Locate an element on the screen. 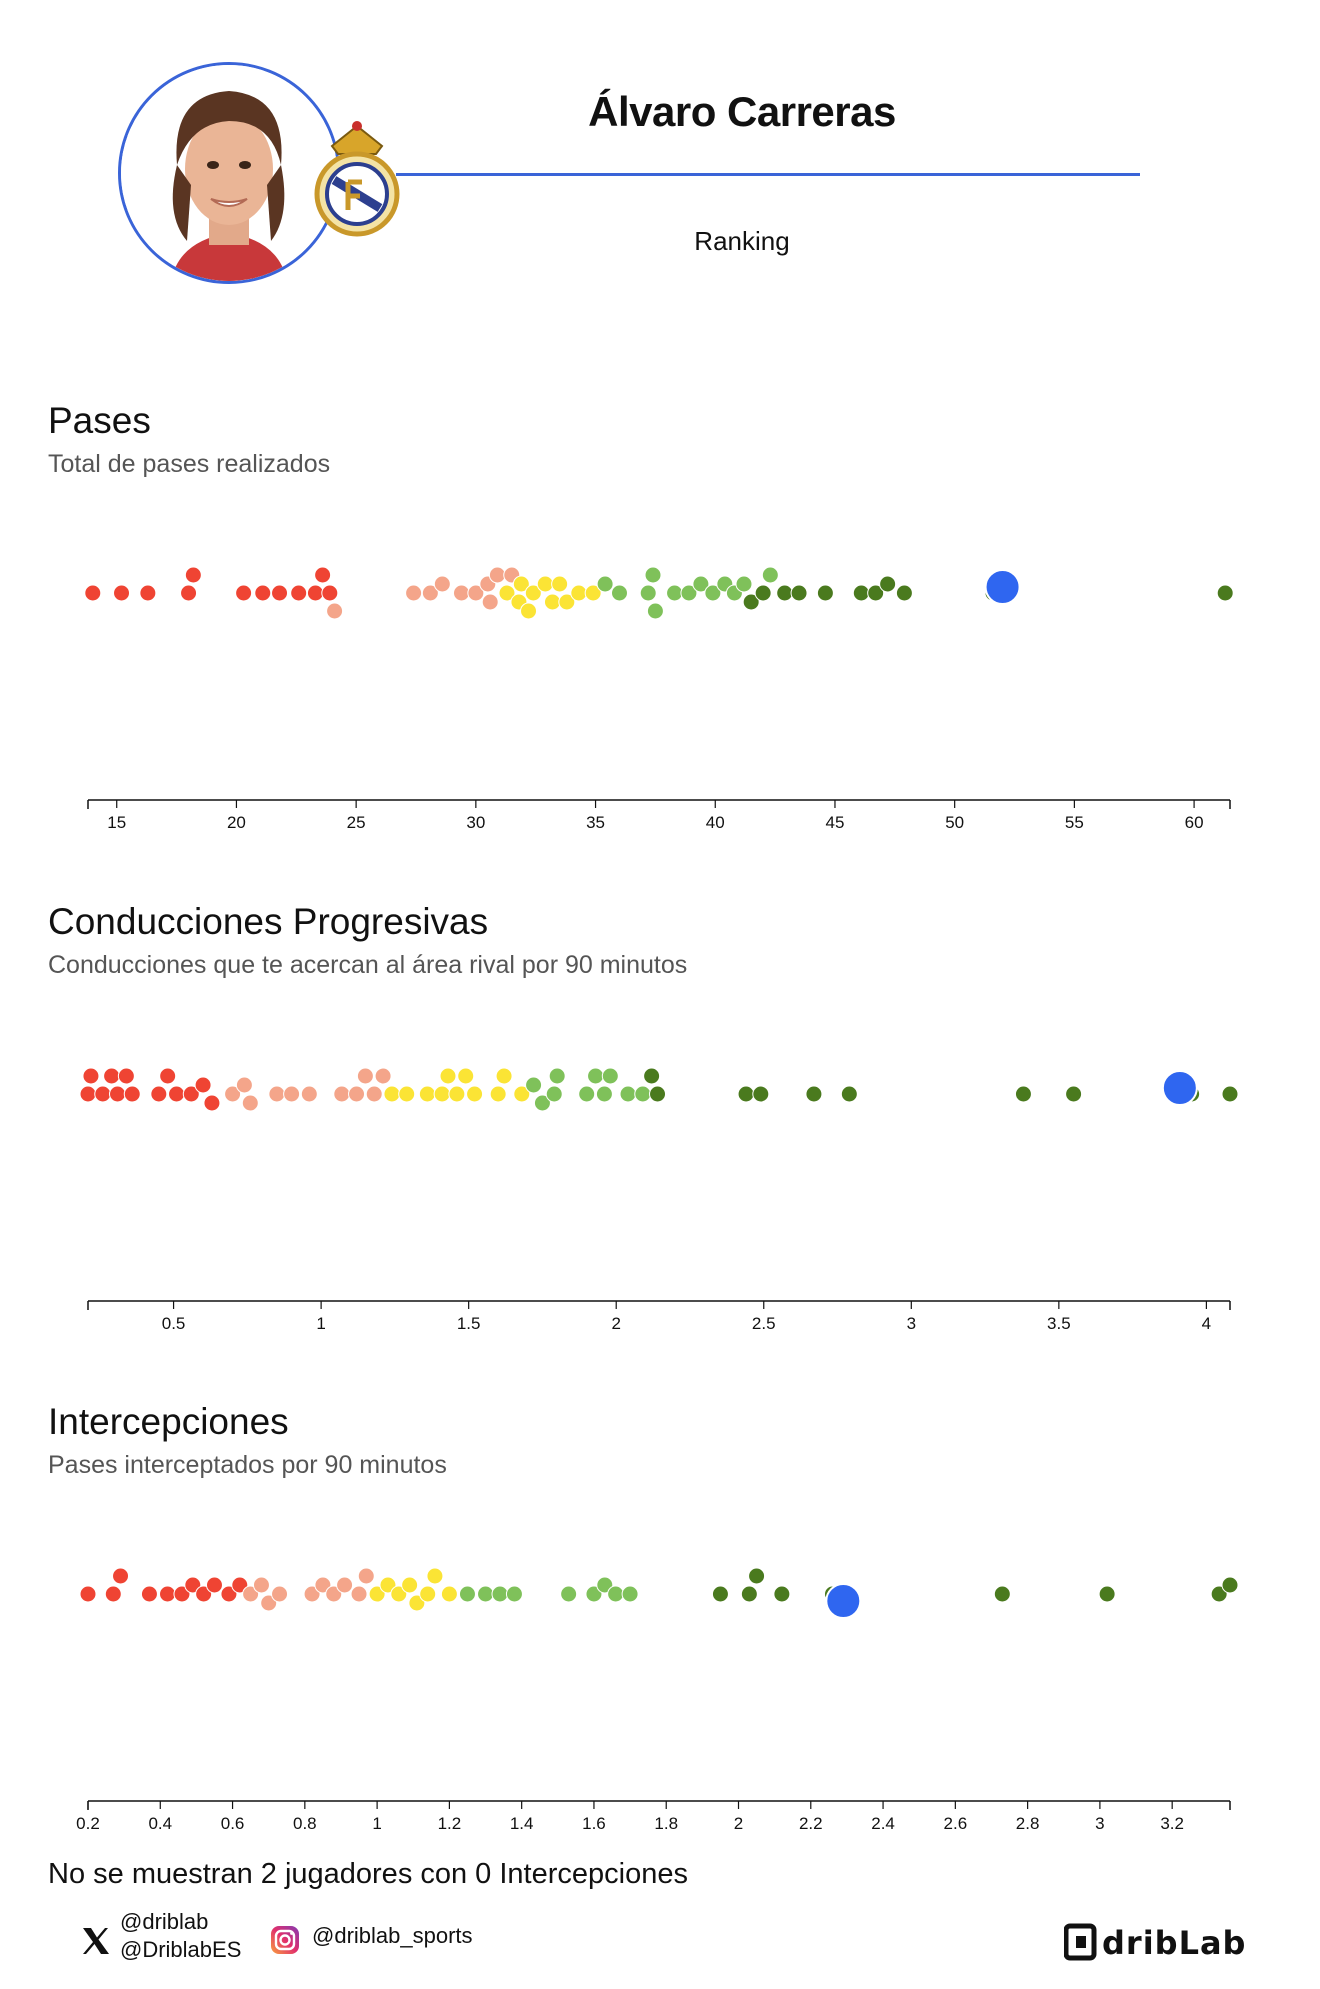 The width and height of the screenshot is (1320, 1989). chart-subtitle: Pases interceptados por 90 minutos is located at coordinates (247, 1465).